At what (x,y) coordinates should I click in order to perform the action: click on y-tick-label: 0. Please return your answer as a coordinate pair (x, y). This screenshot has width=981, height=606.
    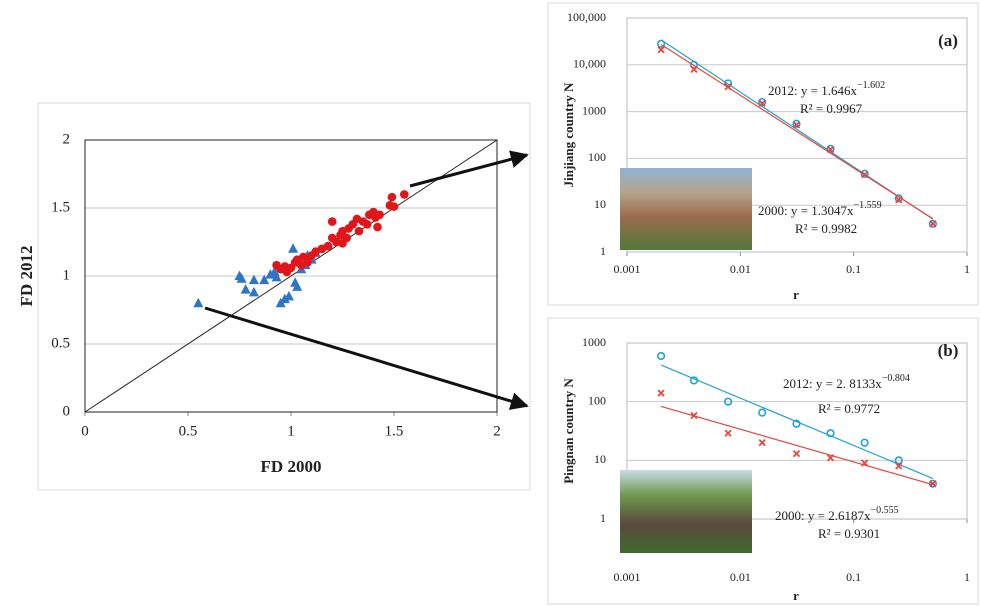
    Looking at the image, I should click on (67, 411).